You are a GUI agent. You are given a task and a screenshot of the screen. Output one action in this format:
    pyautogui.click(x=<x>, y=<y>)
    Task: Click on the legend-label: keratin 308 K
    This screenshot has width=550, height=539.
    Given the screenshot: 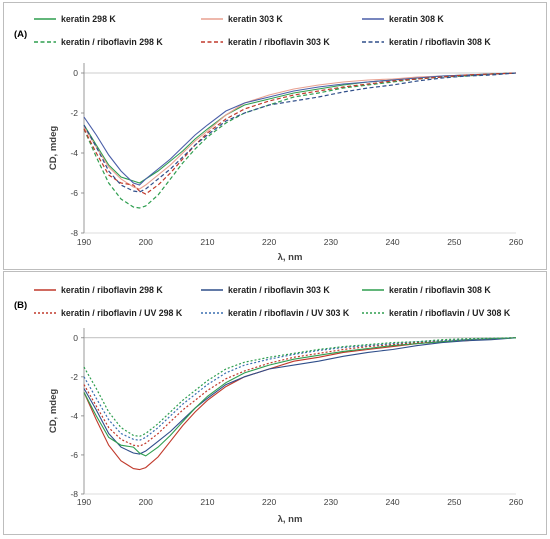 What is the action you would take?
    pyautogui.click(x=416, y=19)
    